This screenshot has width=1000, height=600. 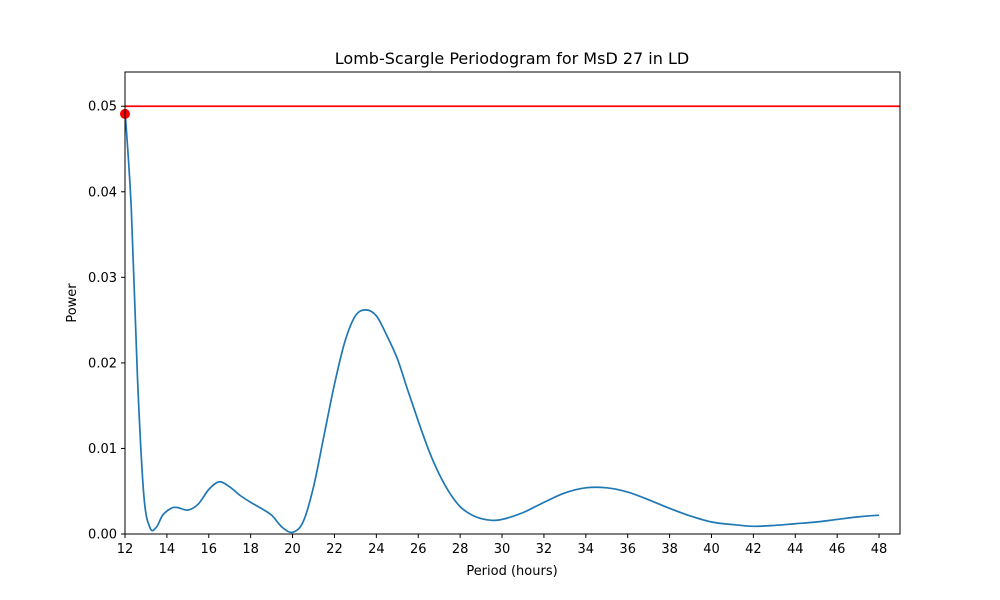 What do you see at coordinates (106, 321) in the screenshot?
I see `y-axis: 0.00 0.01 0.02 0.03 0.04 0.05` at bounding box center [106, 321].